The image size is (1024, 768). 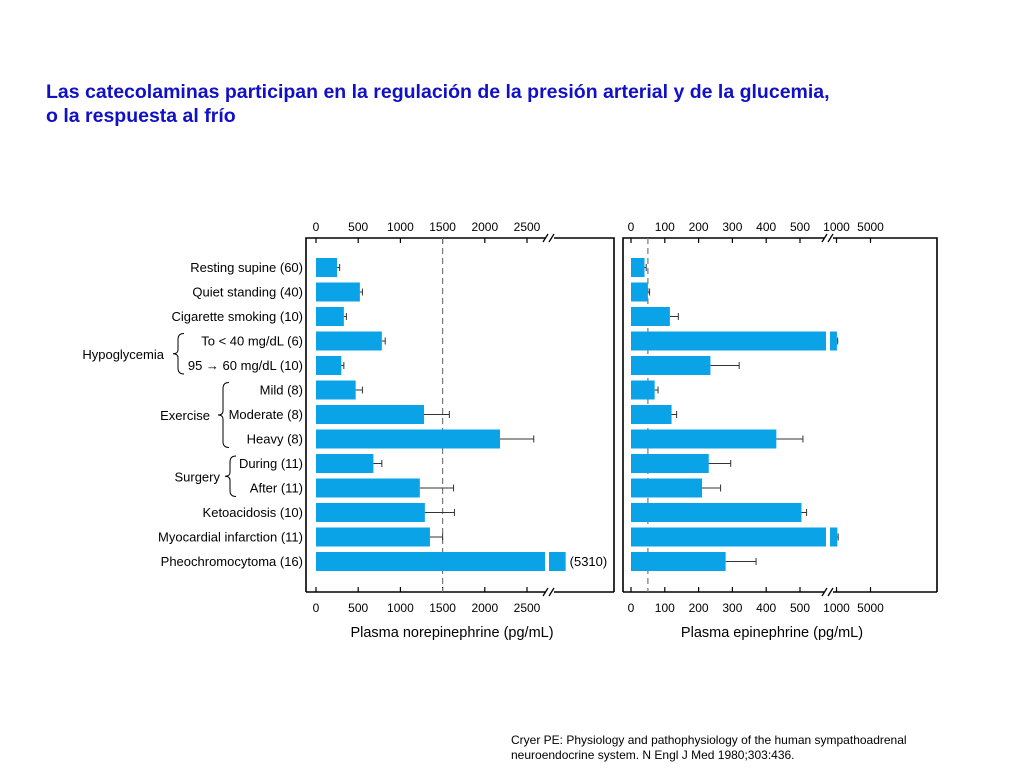 What do you see at coordinates (766, 608) in the screenshot?
I see `tick-label-bottom: 400` at bounding box center [766, 608].